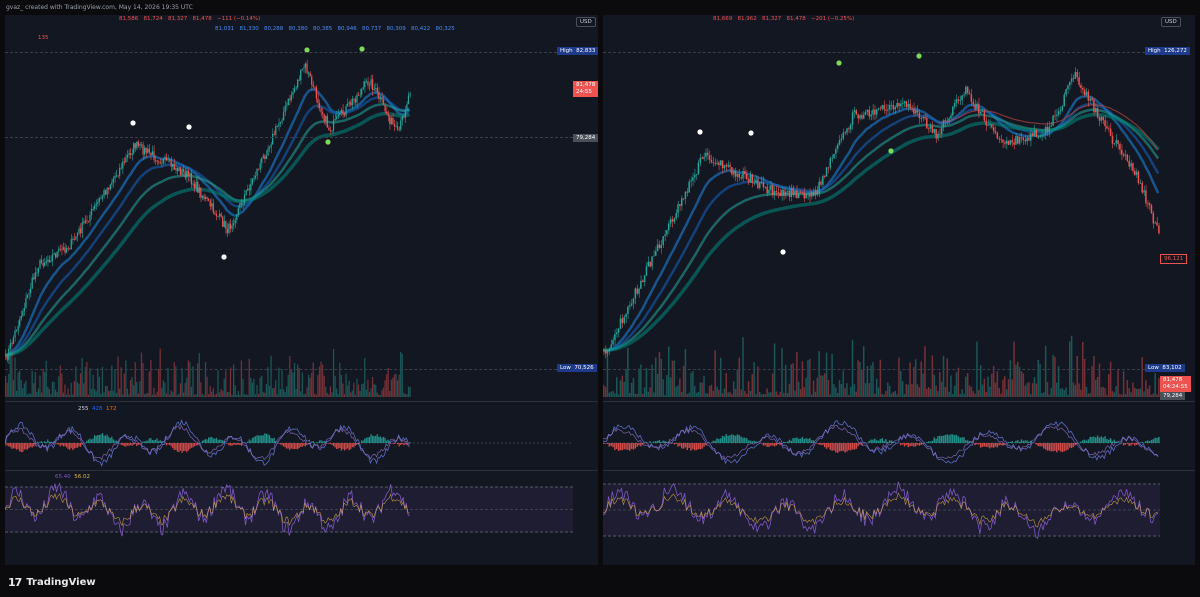  What do you see at coordinates (372, 29) in the screenshot?
I see `left-ma-value: 80,737` at bounding box center [372, 29].